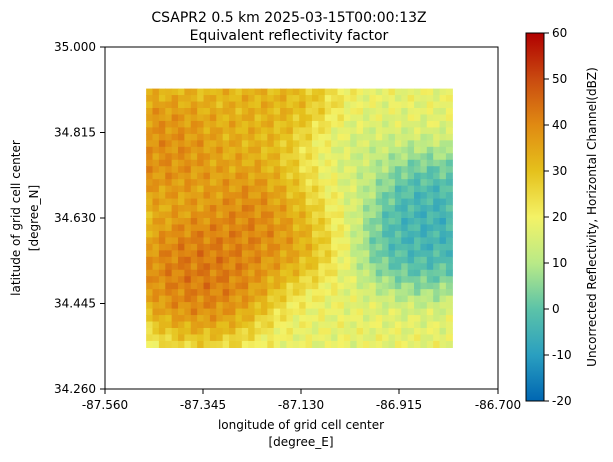 This screenshot has width=613, height=462. I want to click on colorbar-tick-label: 0, so click(556, 309).